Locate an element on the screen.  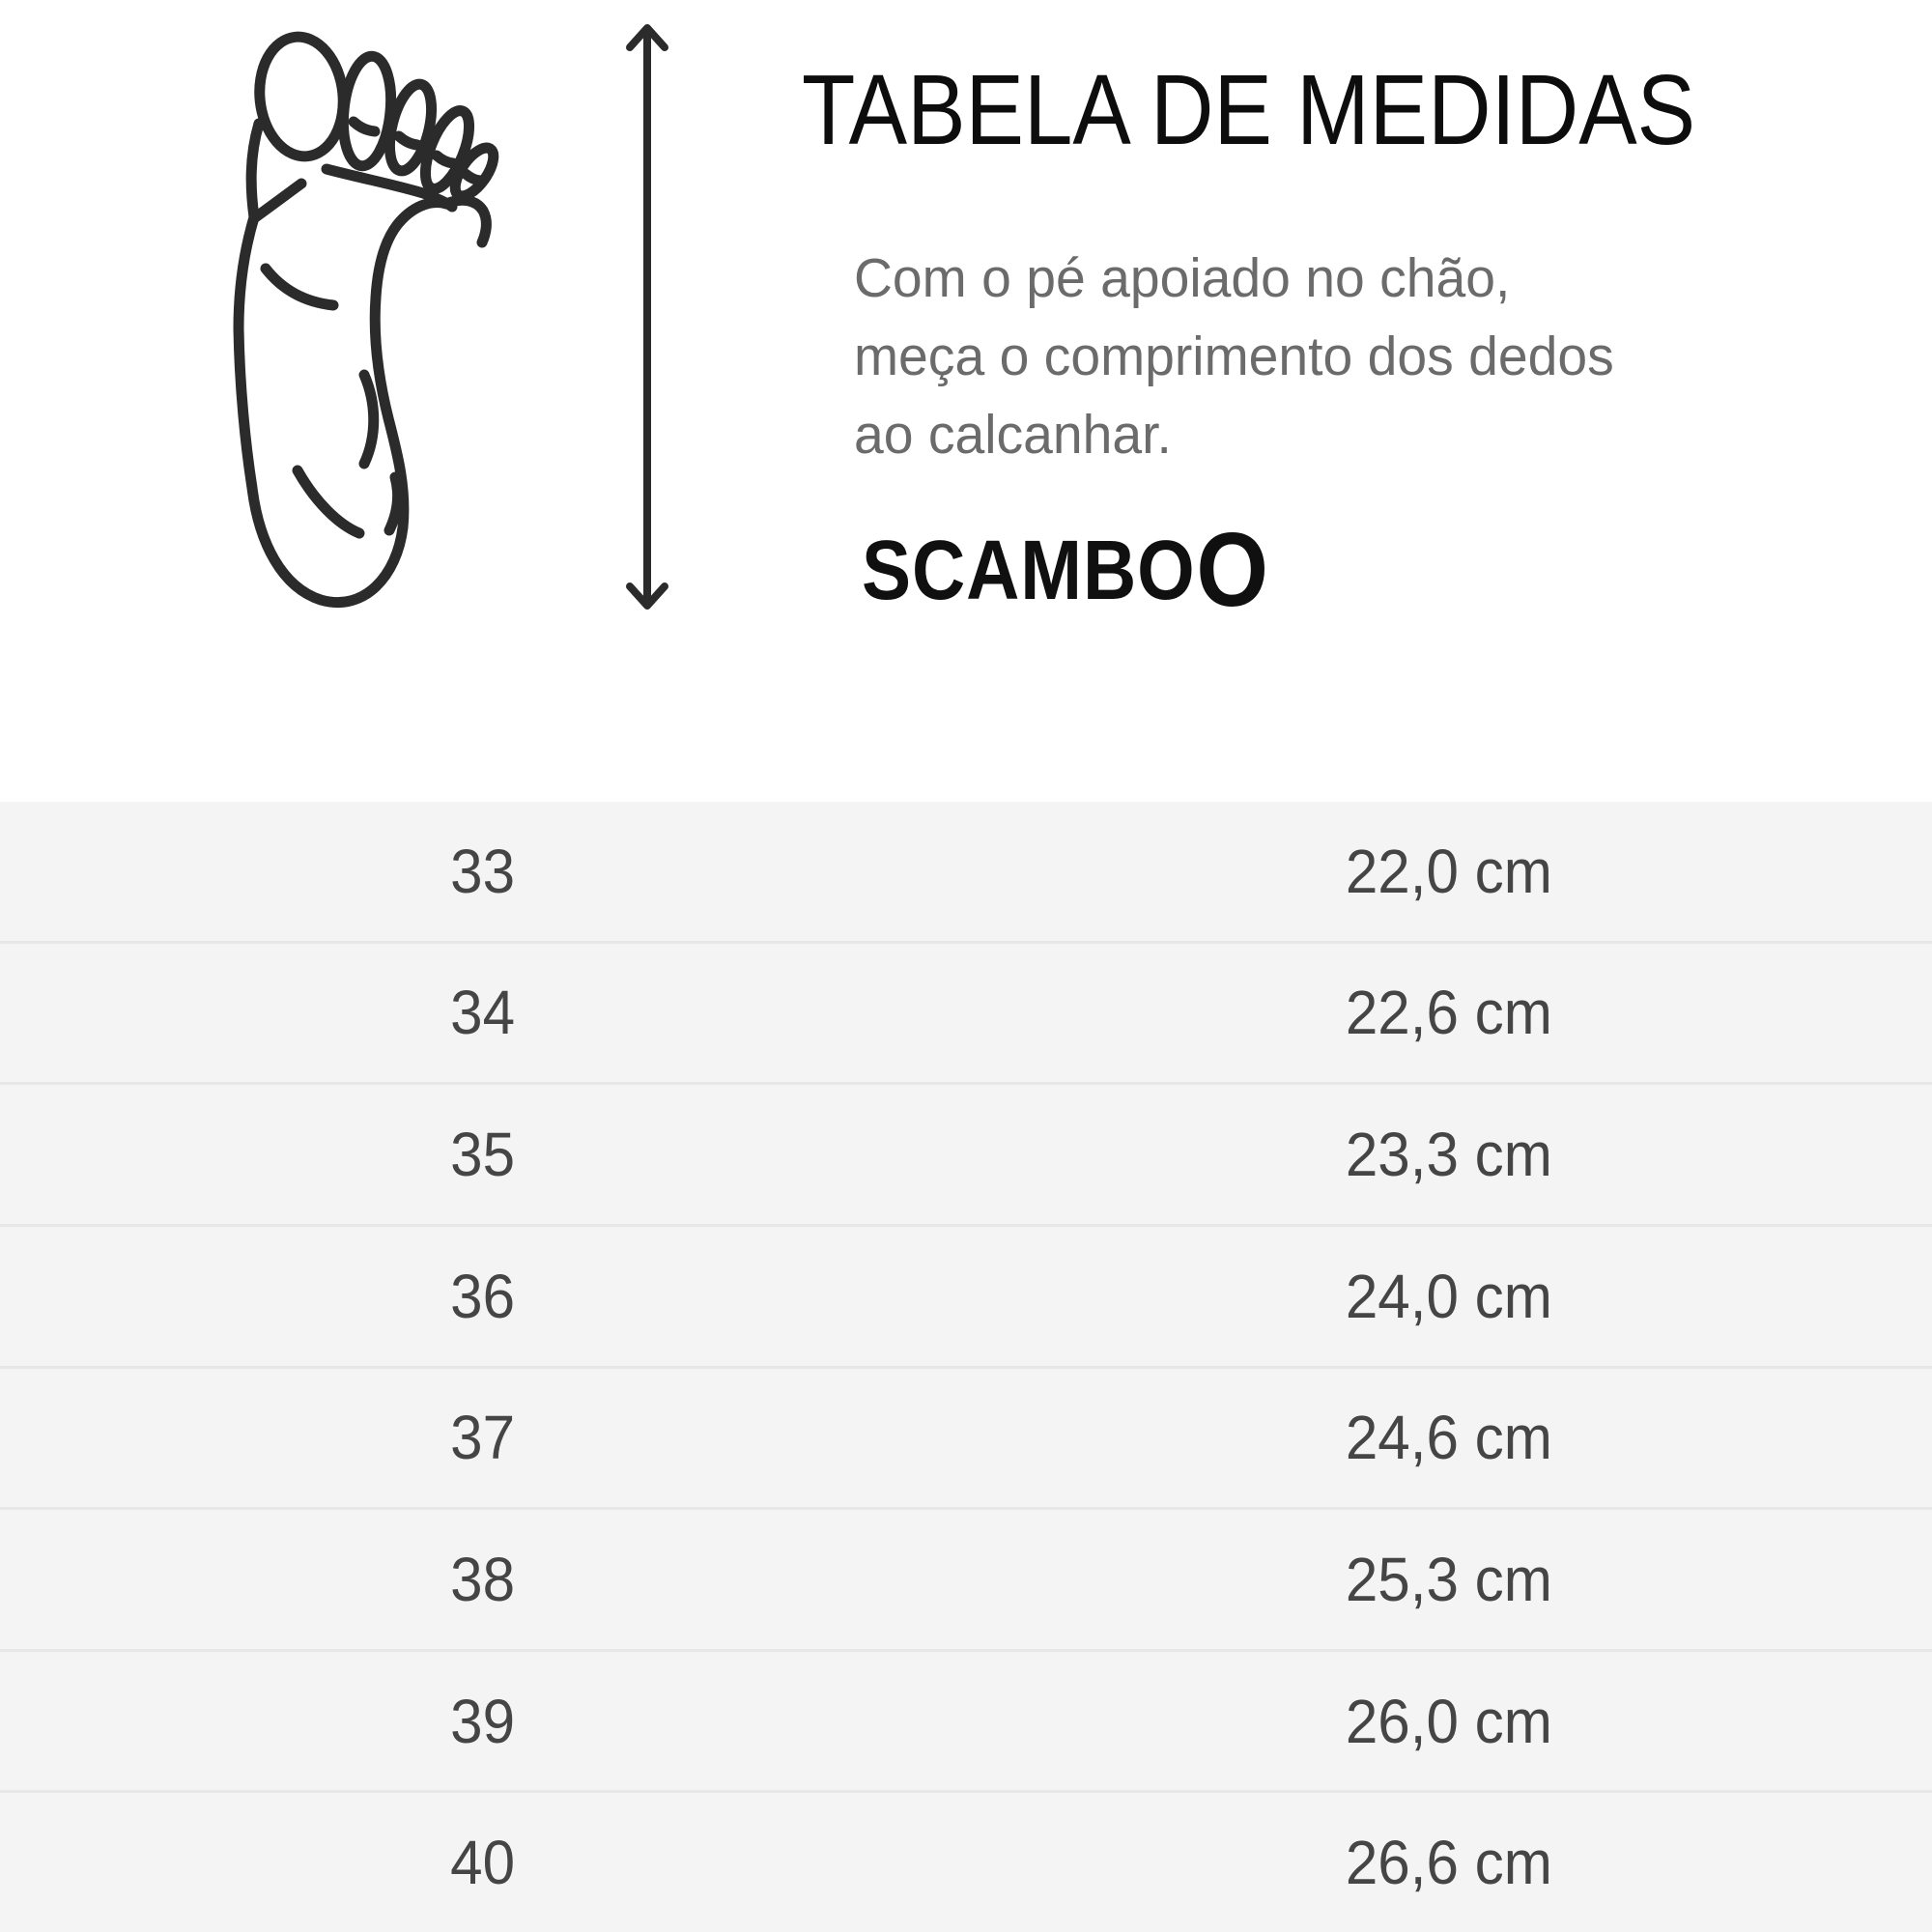
length-cell: 23,3 cm is located at coordinates (1449, 1154).